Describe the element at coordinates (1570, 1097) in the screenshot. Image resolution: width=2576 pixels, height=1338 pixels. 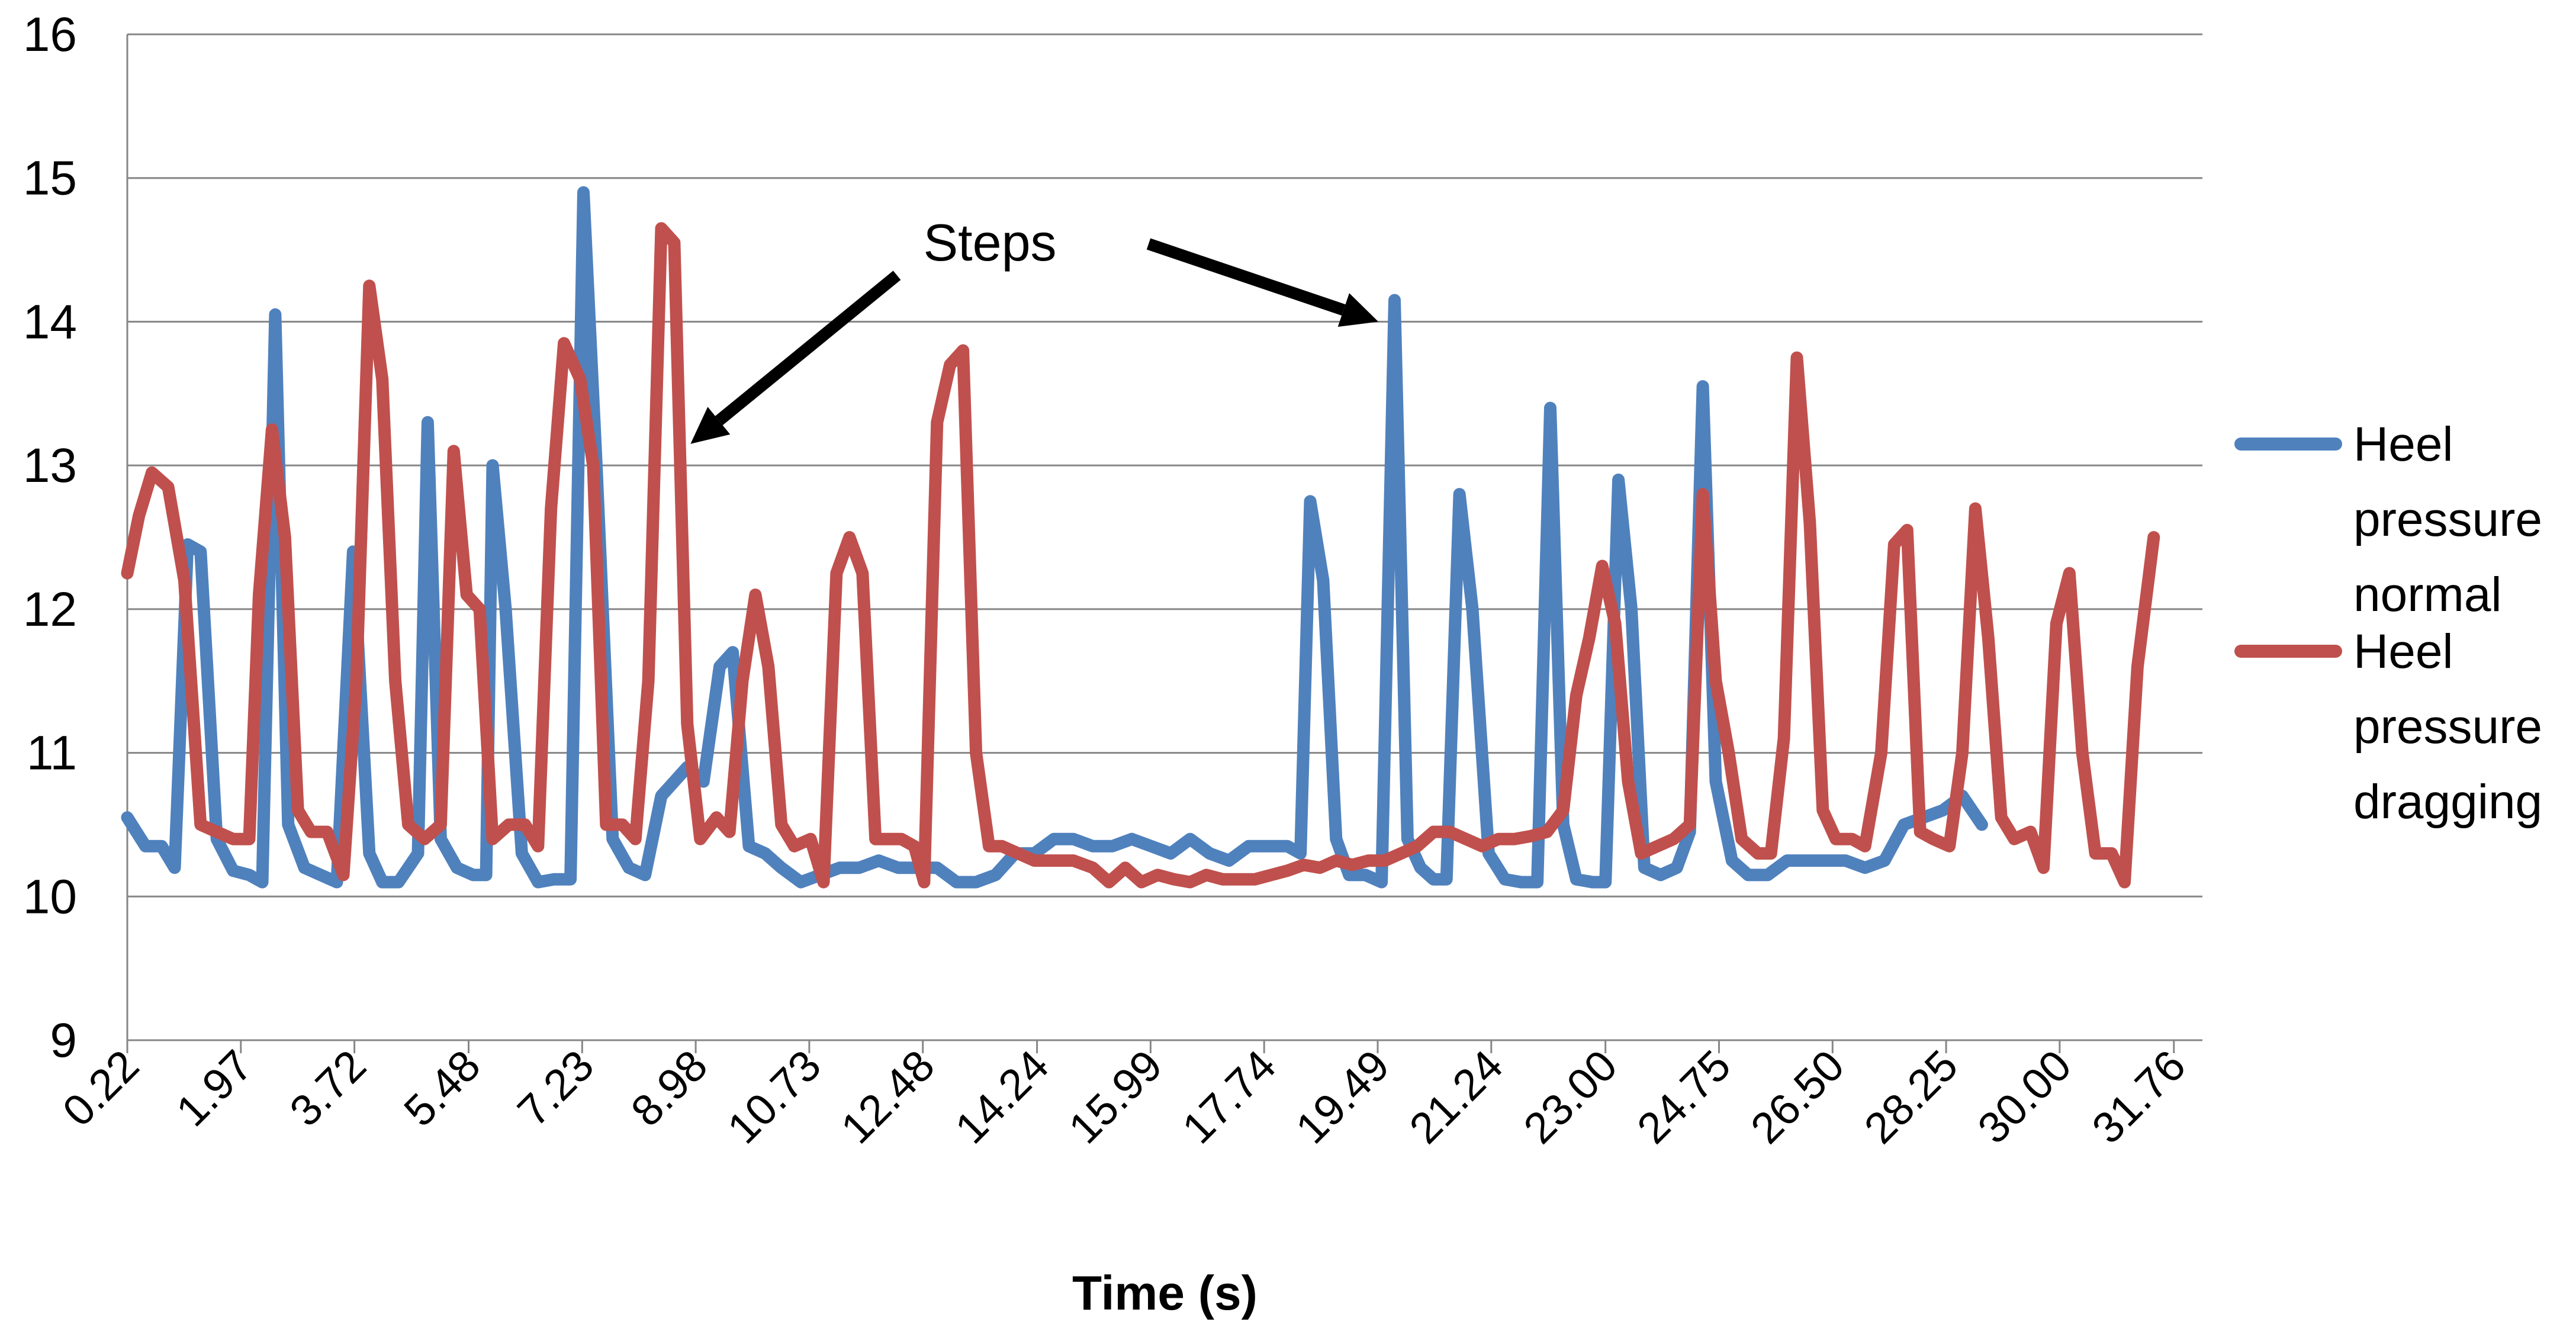
I see `x-tick-label: 23.00` at that location.